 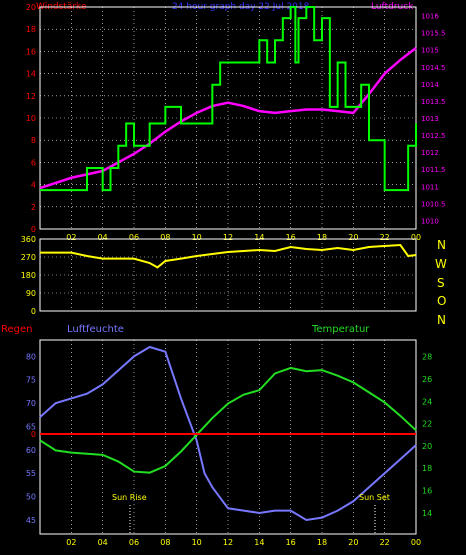 What do you see at coordinates (33, 185) in the screenshot?
I see `wind-y-tick-label: 4` at bounding box center [33, 185].